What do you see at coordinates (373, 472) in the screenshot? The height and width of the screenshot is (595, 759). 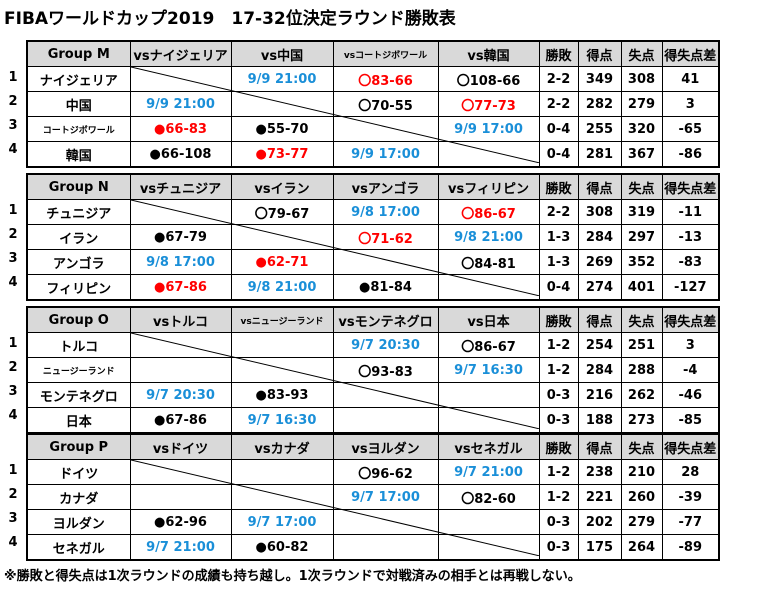 I see `table-row: ドイツ 〇96-62 9/7 21:00 1-2 238 210 28` at bounding box center [373, 472].